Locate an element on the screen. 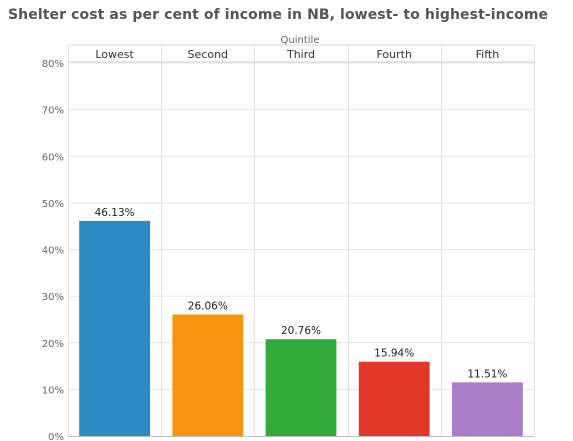 This screenshot has width=573, height=441. y-tick-label: 60% is located at coordinates (53, 157).